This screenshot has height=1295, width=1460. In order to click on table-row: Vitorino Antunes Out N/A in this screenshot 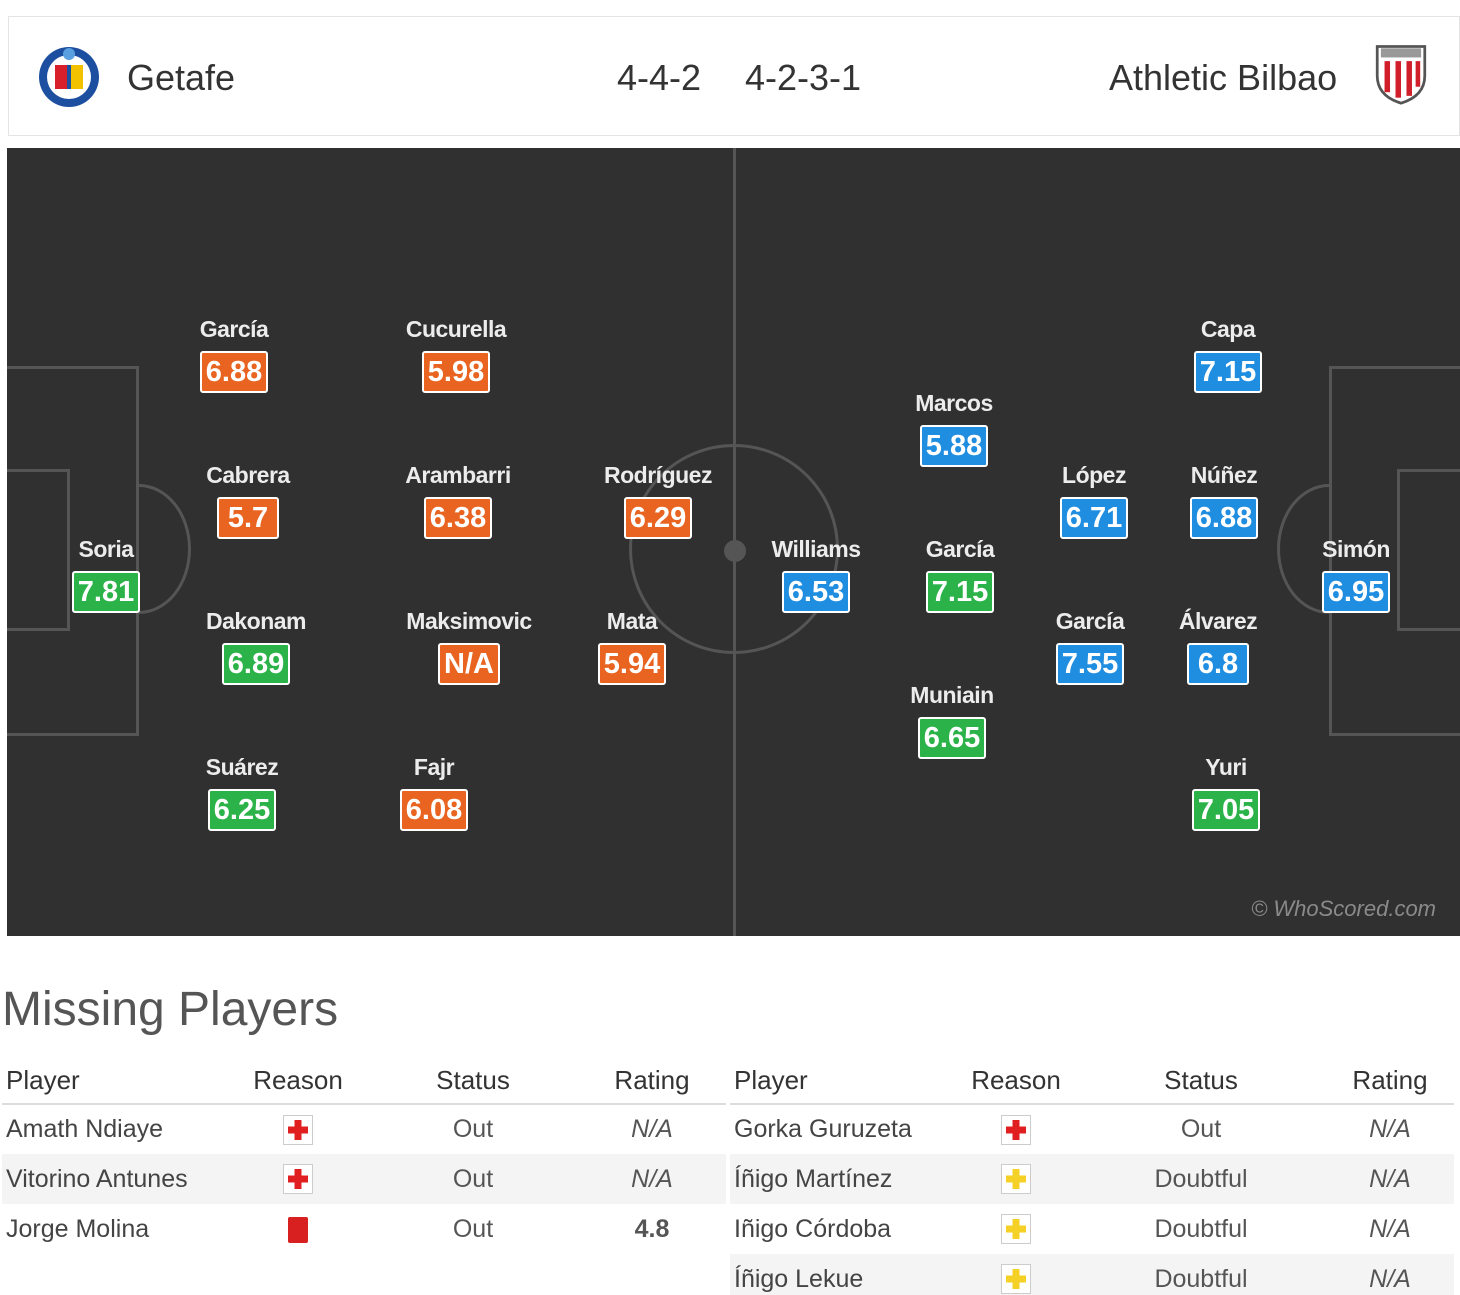, I will do `click(364, 1179)`.